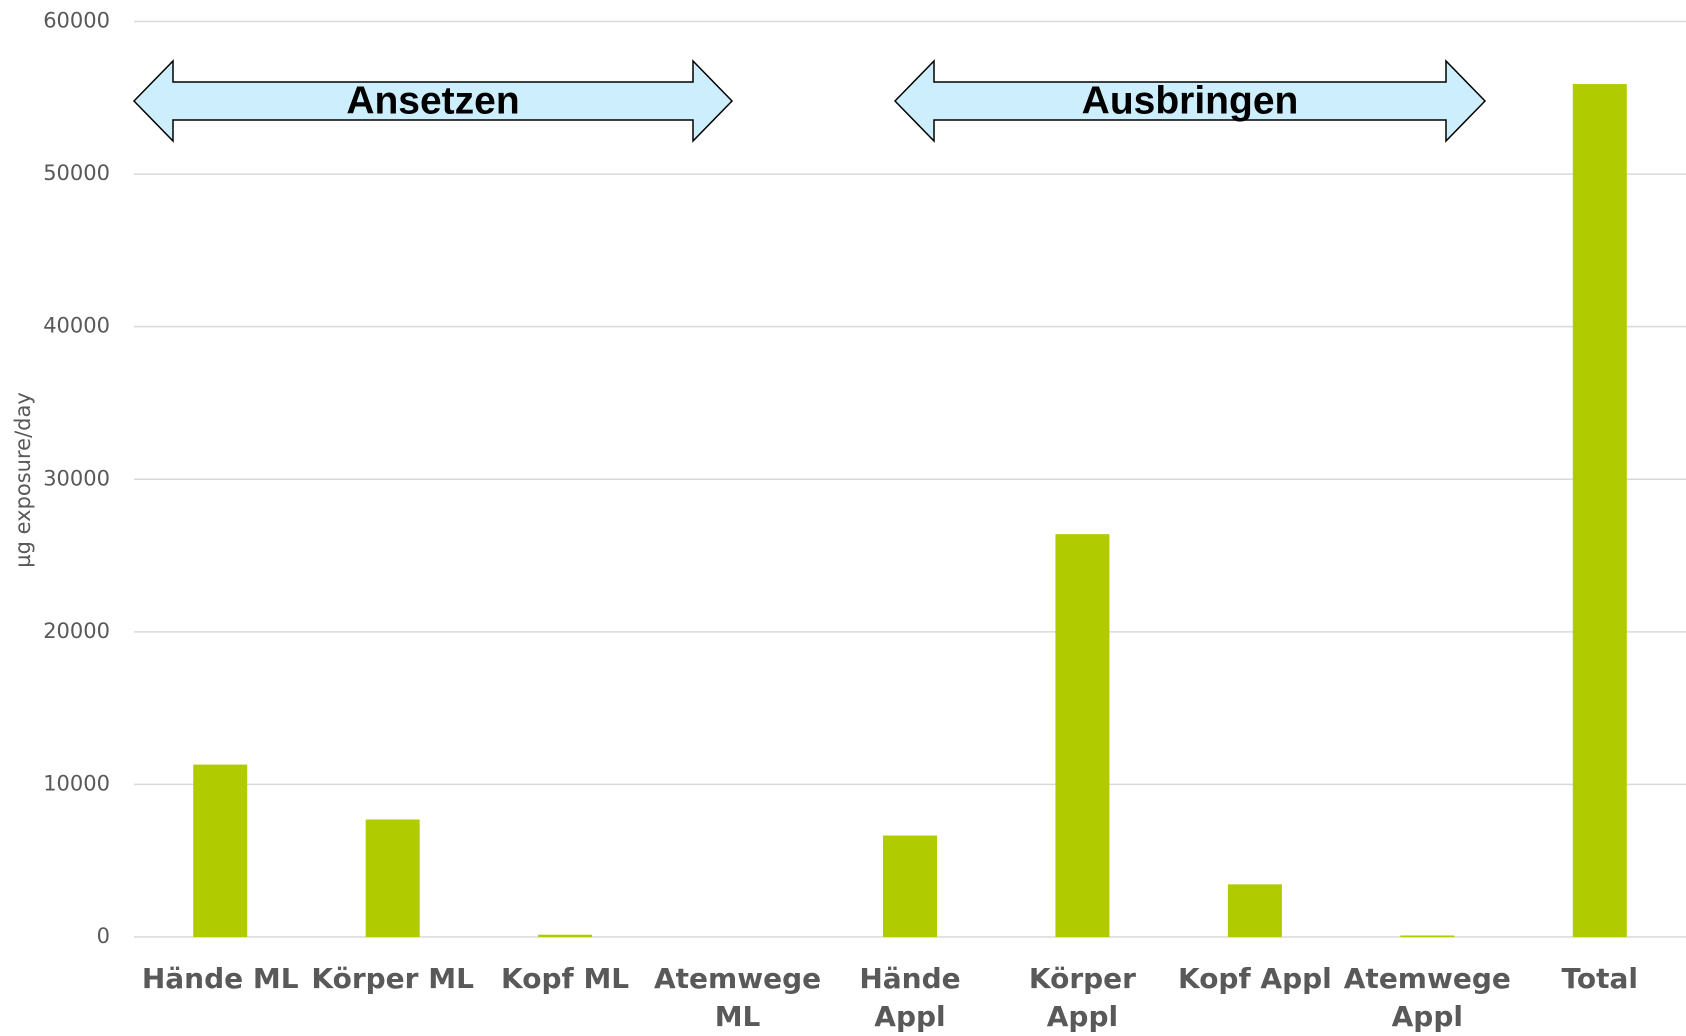  Describe the element at coordinates (103, 936) in the screenshot. I see `y-tick-label: 0` at that location.